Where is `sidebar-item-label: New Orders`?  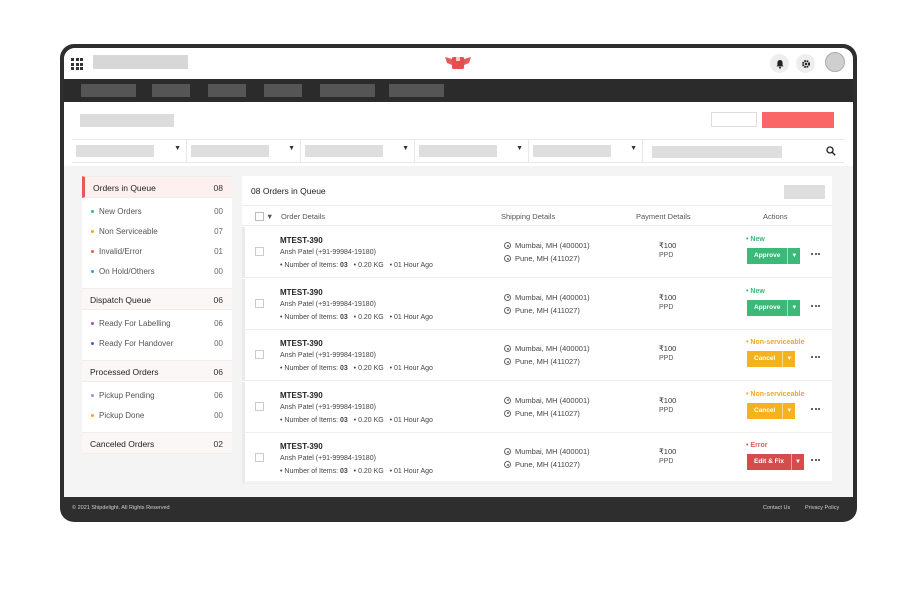 sidebar-item-label: New Orders is located at coordinates (120, 211).